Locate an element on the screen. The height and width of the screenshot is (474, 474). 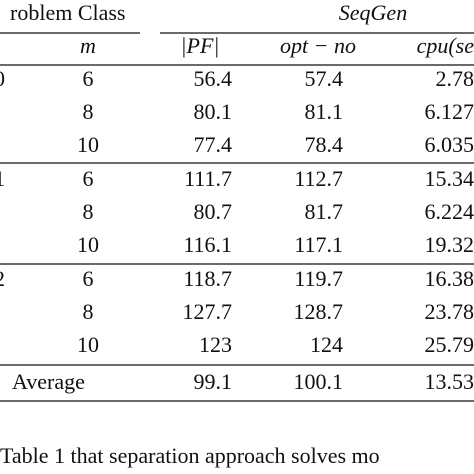
cell: 81.1 is located at coordinates (324, 111).